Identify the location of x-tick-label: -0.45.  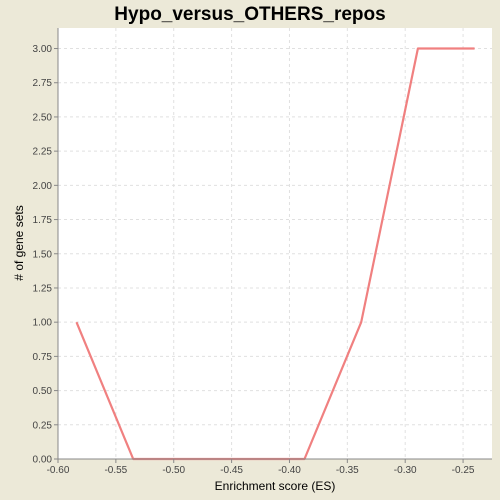
(231, 470).